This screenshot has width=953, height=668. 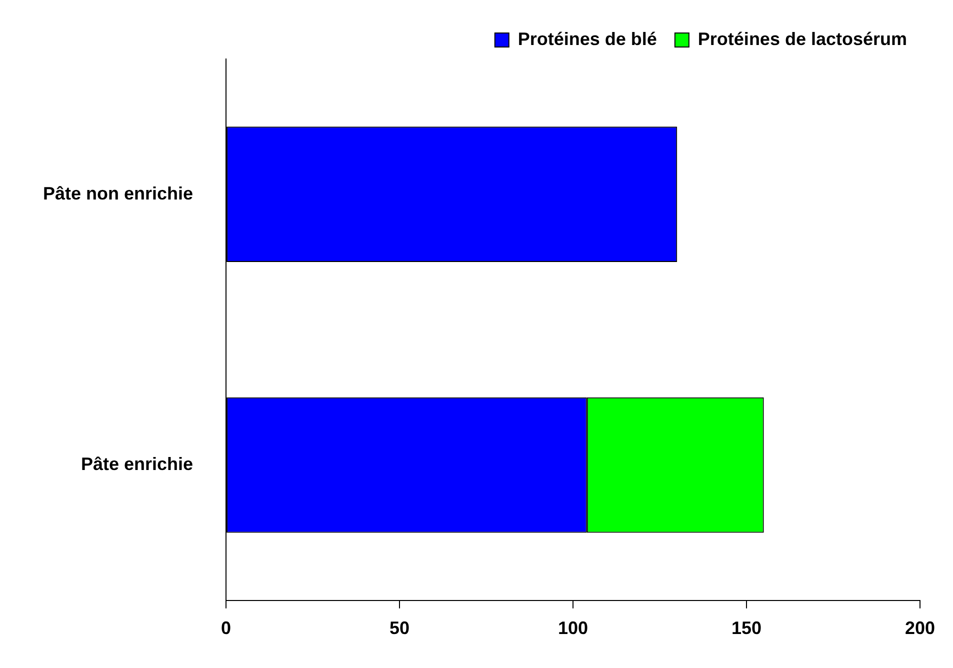 I want to click on x-tick-label: 50, so click(x=400, y=628).